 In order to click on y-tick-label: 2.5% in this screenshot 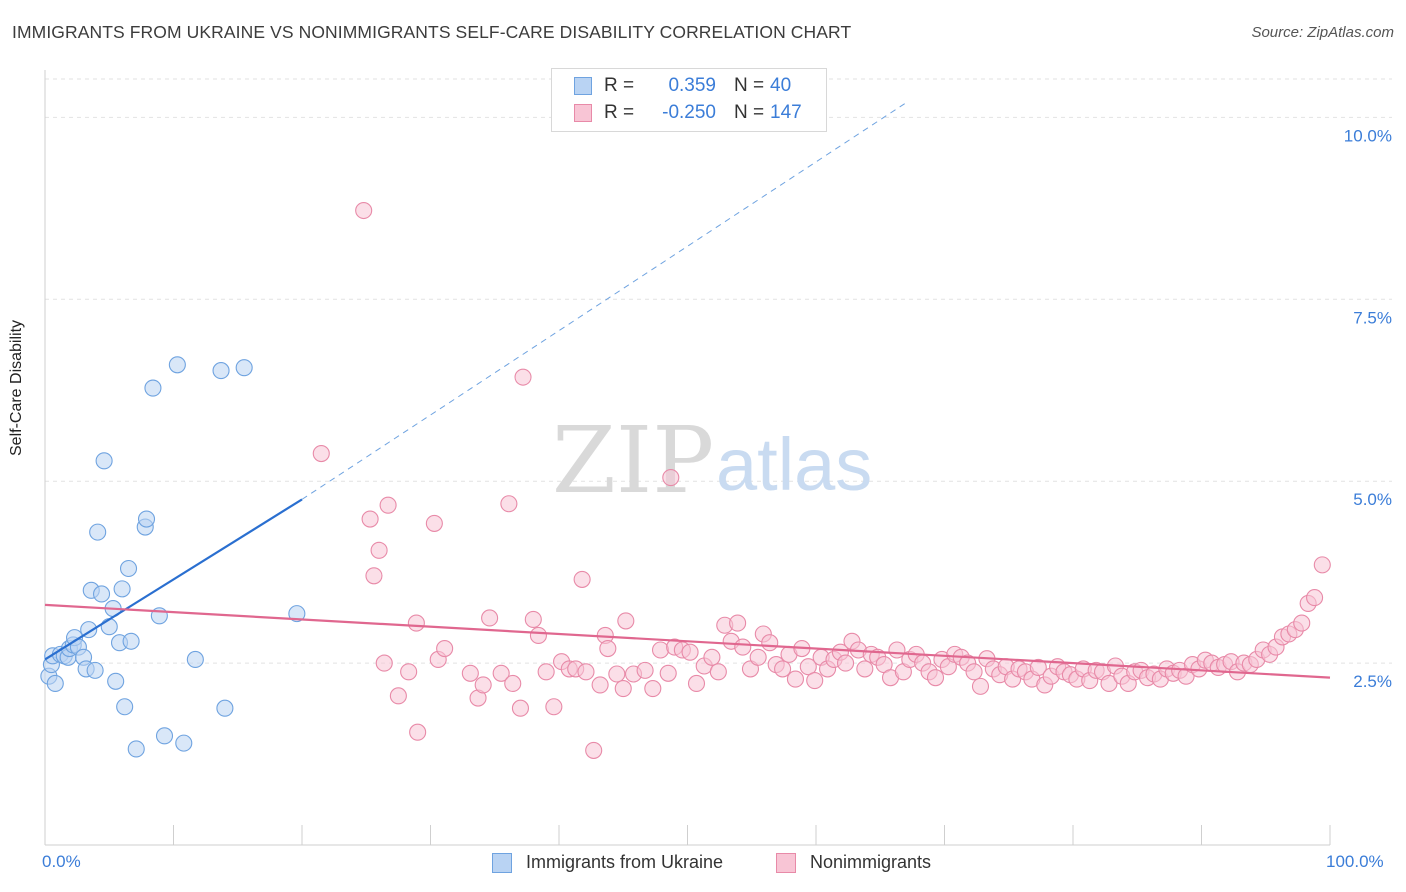, I will do `click(1372, 681)`.